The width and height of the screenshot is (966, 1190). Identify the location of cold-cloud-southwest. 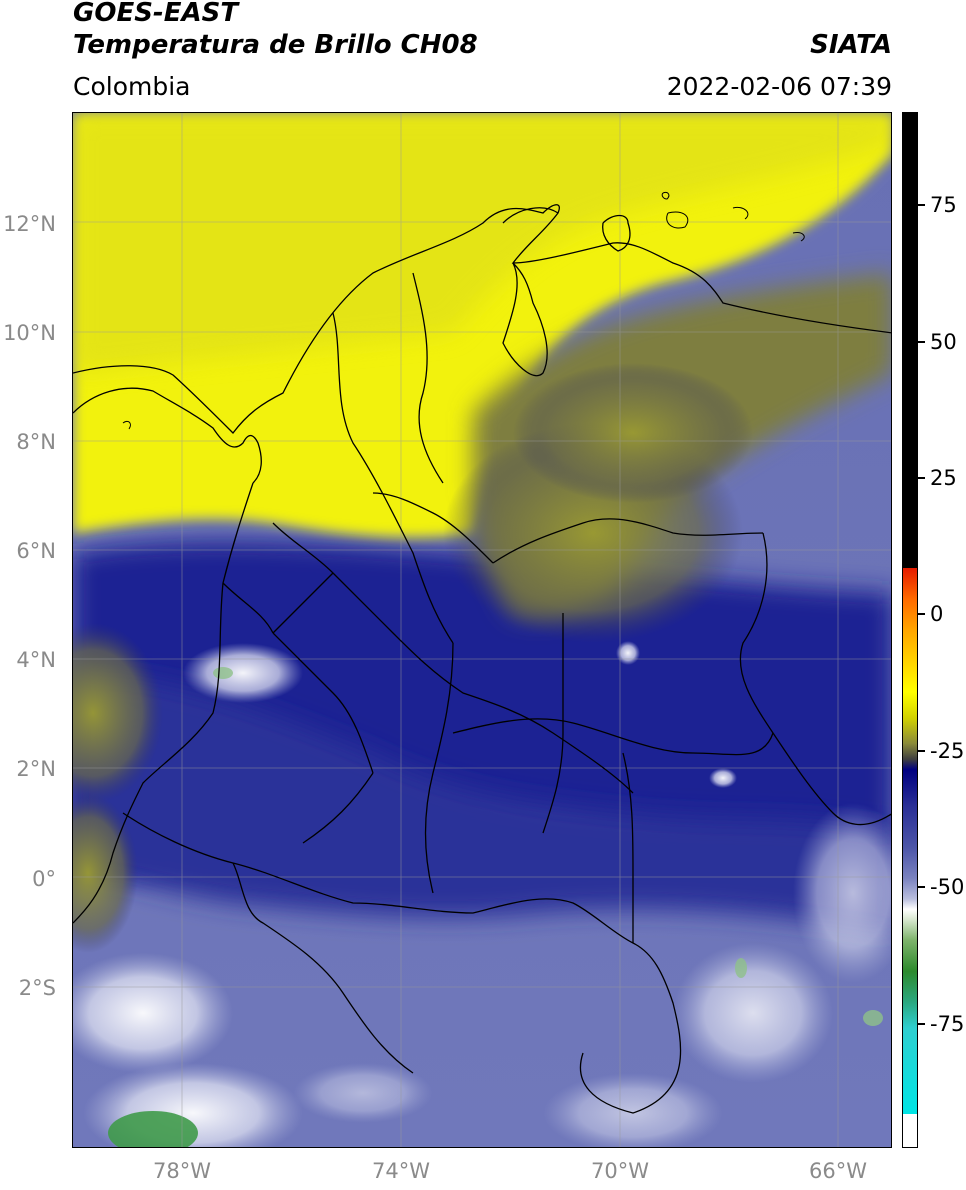
(153, 1013).